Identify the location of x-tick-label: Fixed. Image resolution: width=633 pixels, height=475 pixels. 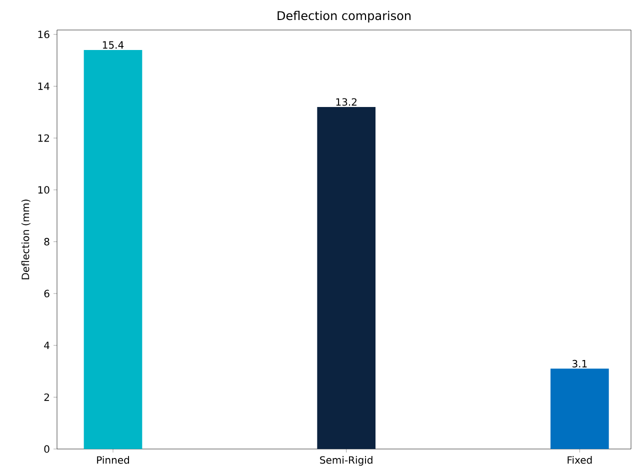
(580, 460).